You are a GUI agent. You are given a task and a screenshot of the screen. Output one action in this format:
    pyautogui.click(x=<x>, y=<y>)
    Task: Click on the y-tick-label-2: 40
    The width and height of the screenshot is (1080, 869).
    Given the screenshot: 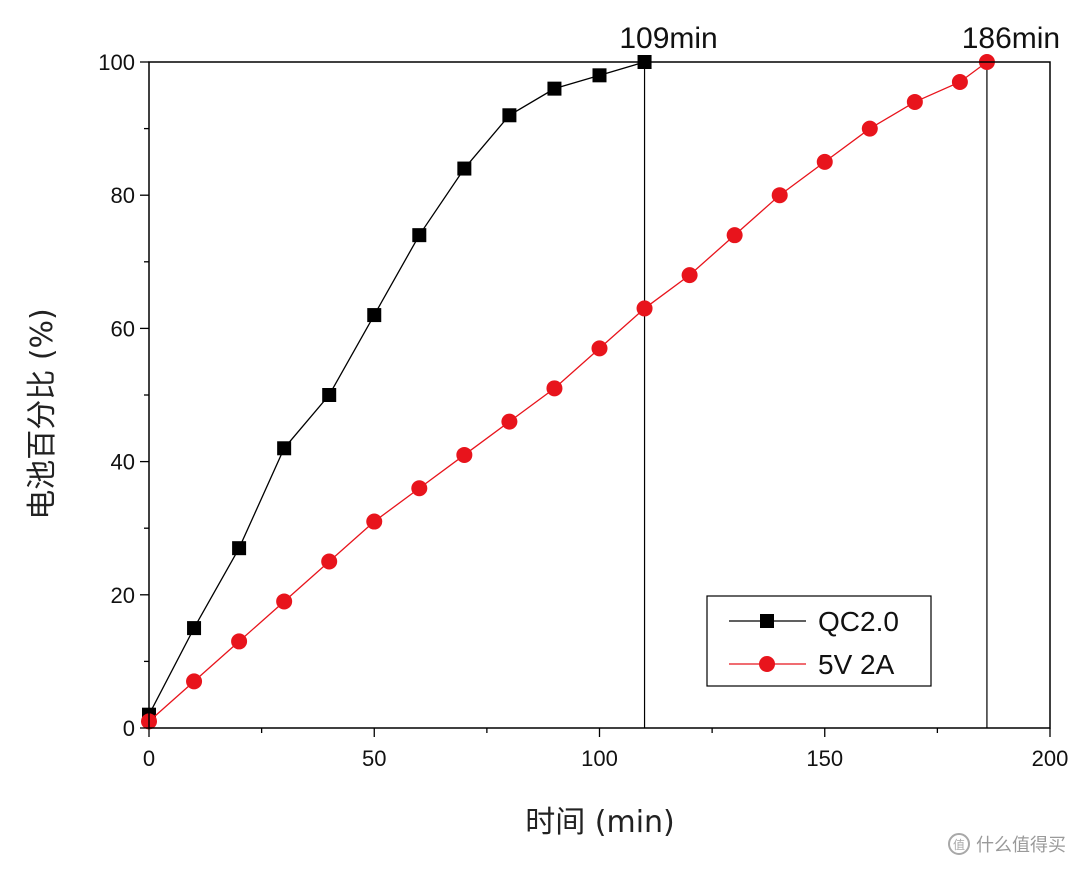 What is the action you would take?
    pyautogui.click(x=123, y=462)
    